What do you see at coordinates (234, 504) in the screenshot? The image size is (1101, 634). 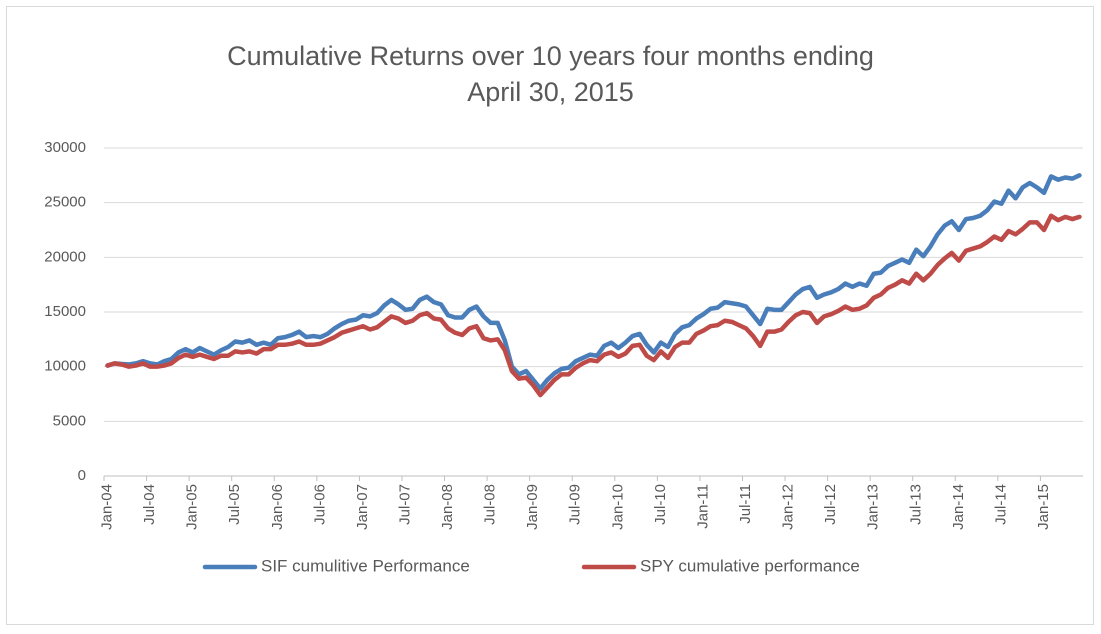 I see `x-tick-label: Jul-05` at bounding box center [234, 504].